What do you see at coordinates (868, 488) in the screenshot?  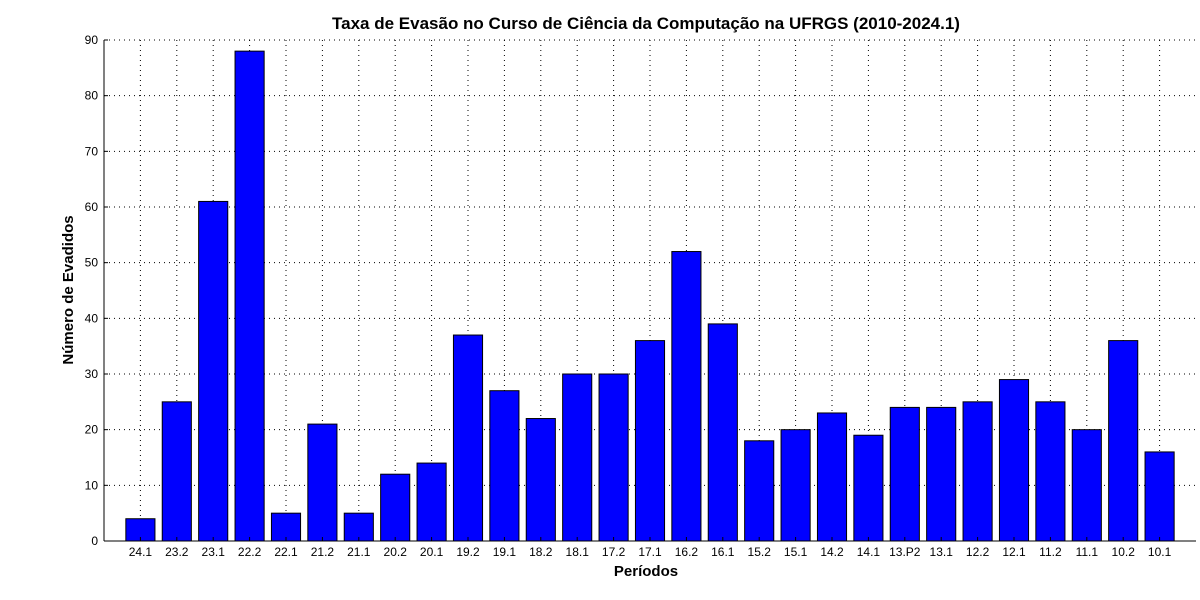 I see `bar-14.1` at bounding box center [868, 488].